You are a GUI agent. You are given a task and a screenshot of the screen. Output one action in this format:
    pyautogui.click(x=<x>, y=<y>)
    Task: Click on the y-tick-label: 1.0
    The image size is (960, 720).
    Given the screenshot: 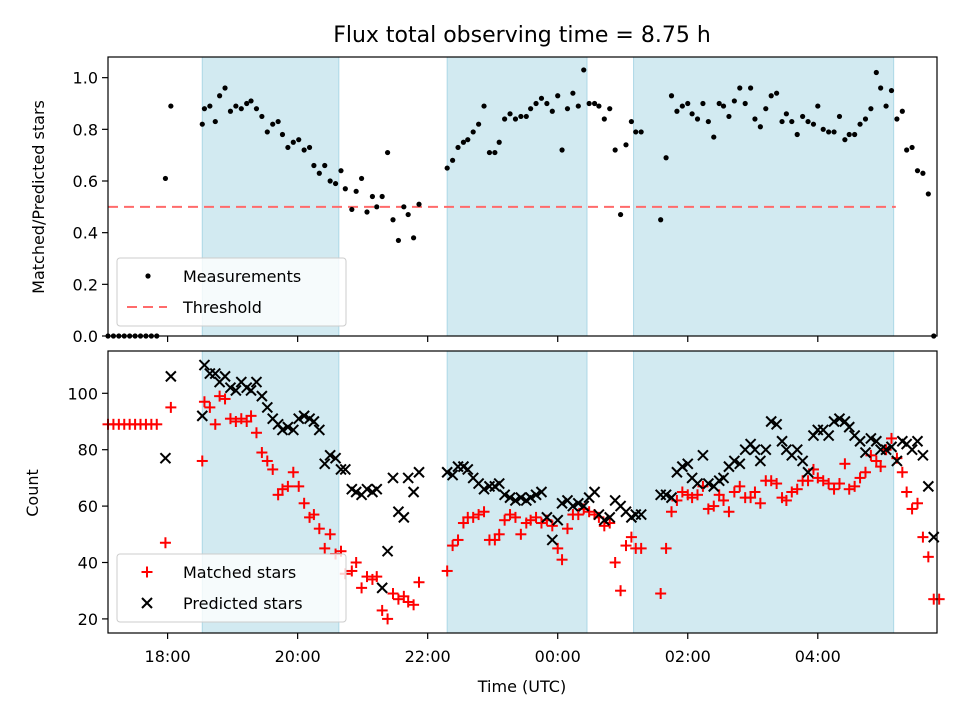 What is the action you would take?
    pyautogui.click(x=85, y=78)
    